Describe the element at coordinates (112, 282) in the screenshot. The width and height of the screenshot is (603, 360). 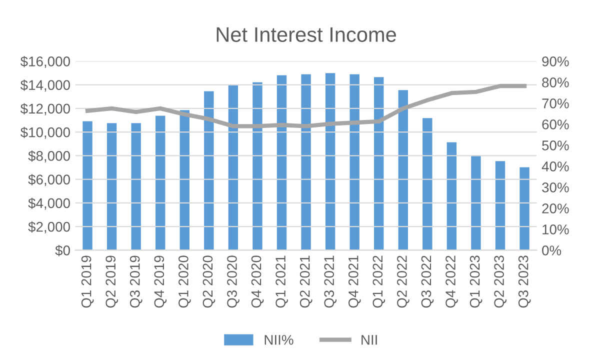
I see `x-tick-label: Q2 2019` at that location.